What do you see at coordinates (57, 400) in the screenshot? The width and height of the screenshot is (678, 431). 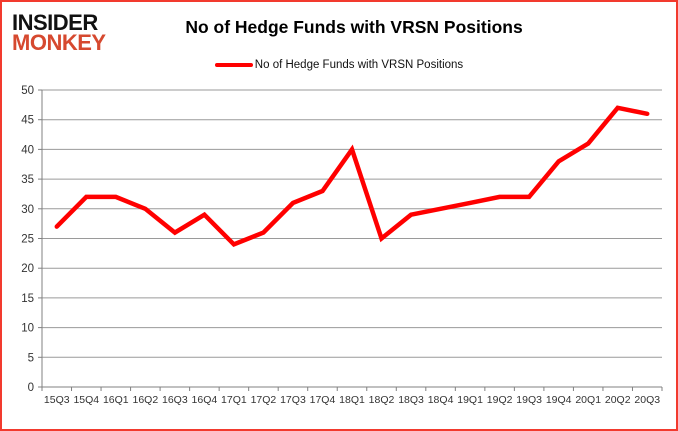 I see `x-axis-label: 15Q3` at bounding box center [57, 400].